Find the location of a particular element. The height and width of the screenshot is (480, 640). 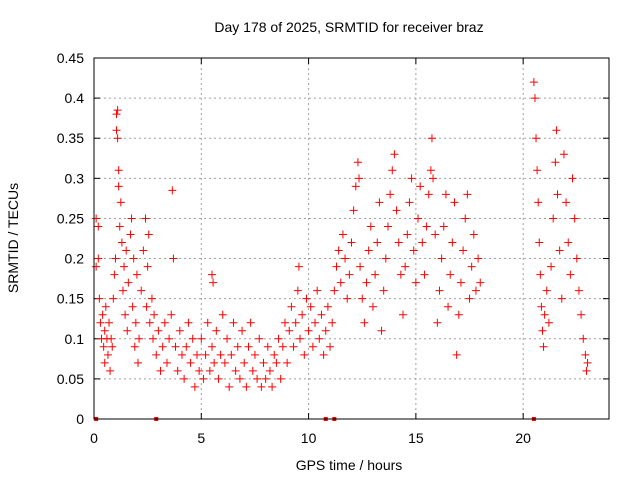

y-tick-label: 0 is located at coordinates (80, 419).